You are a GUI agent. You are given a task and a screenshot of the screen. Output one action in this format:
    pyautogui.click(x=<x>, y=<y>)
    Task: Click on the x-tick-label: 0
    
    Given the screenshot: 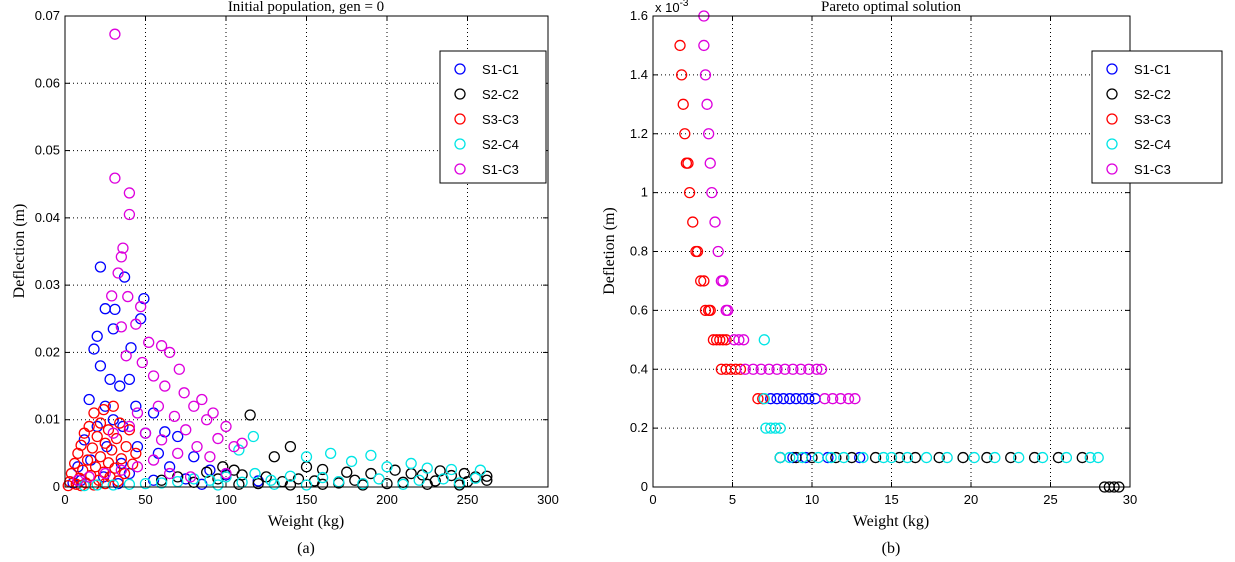 What is the action you would take?
    pyautogui.click(x=64, y=499)
    